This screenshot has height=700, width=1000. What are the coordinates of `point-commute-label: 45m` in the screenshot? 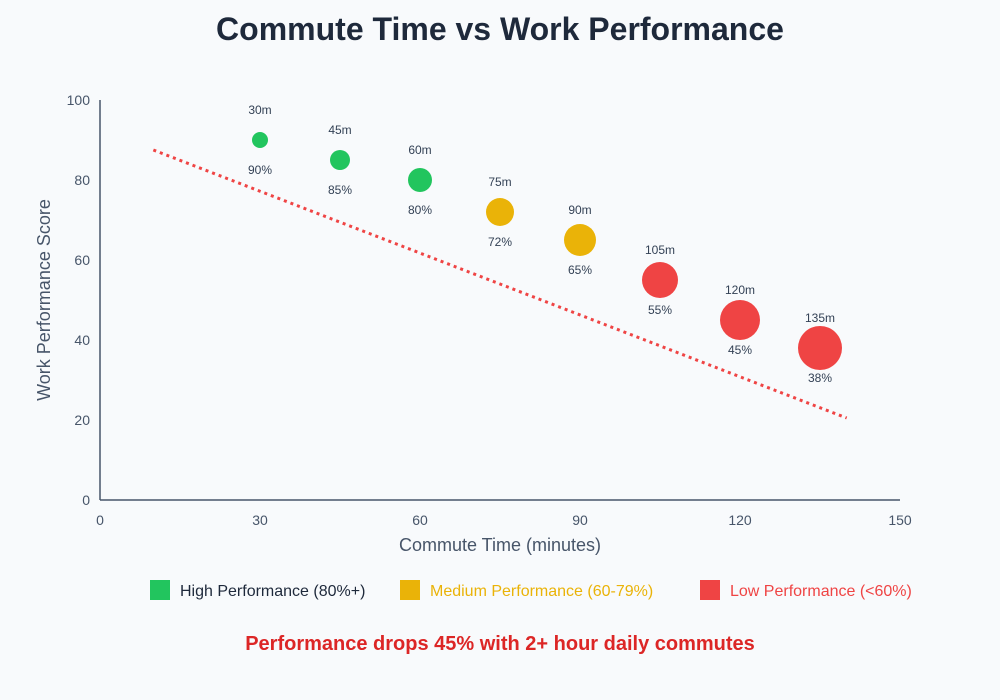 It's located at (339, 130).